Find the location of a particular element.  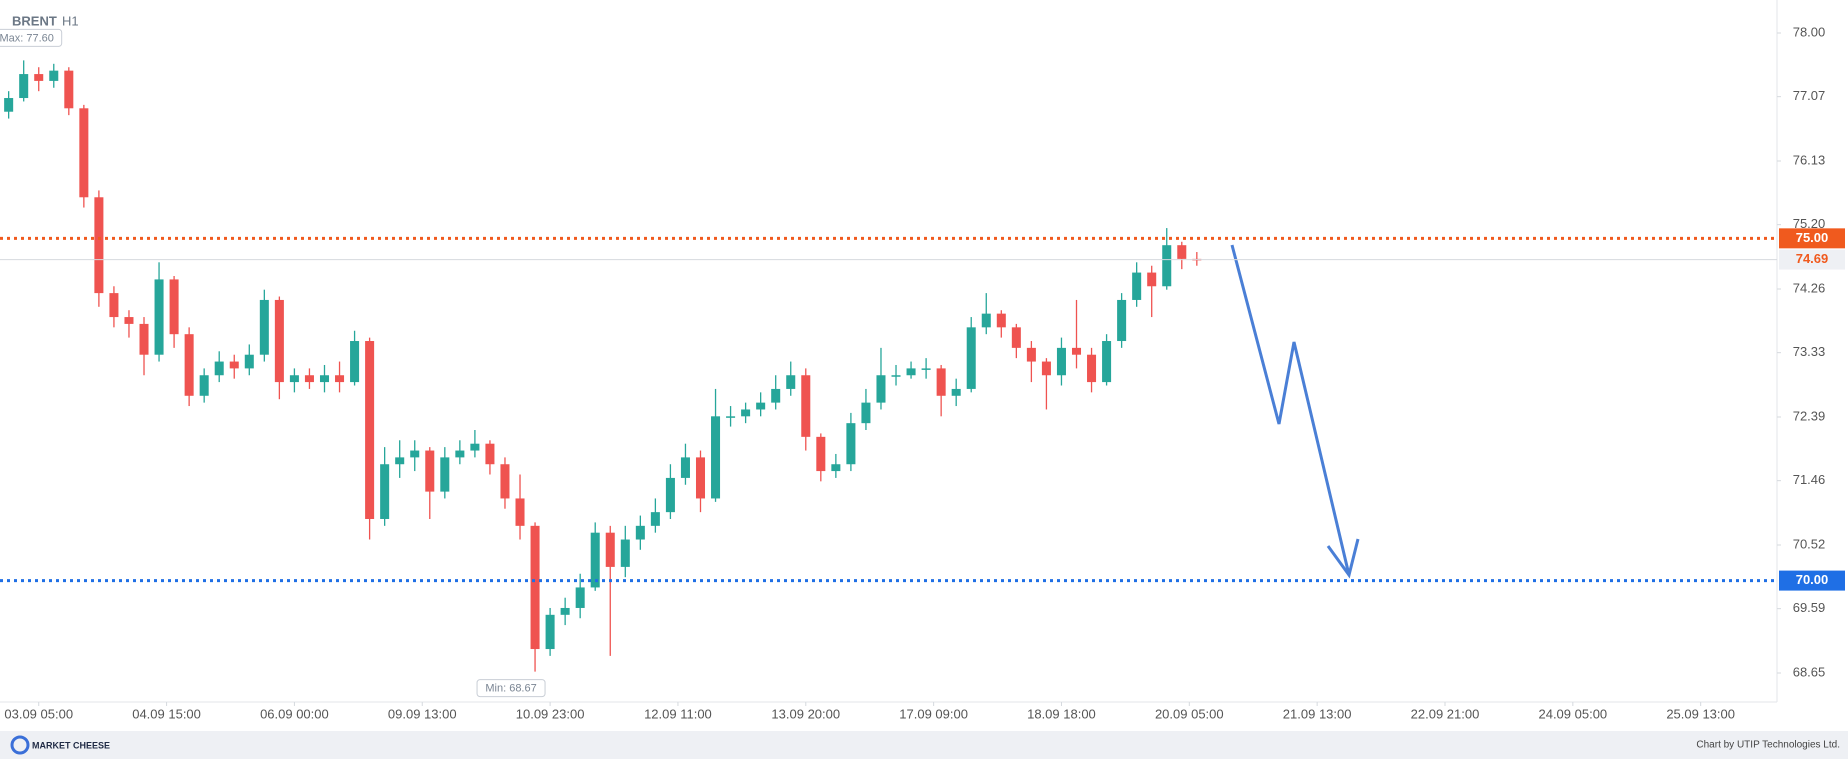

level-label: 70.00 is located at coordinates (1812, 579).